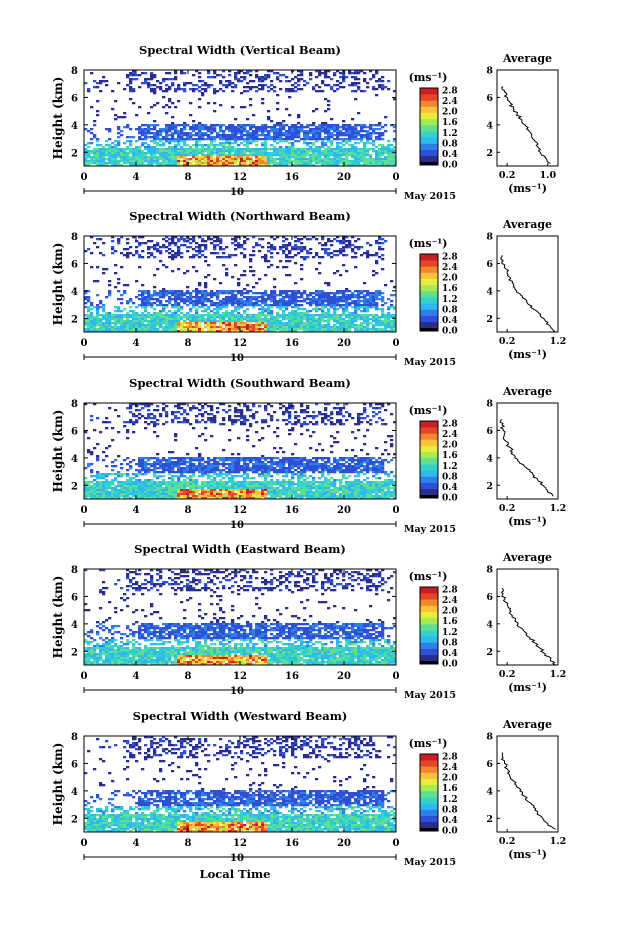 This screenshot has height=929, width=618. What do you see at coordinates (429, 257) in the screenshot?
I see `colorbar-swatch` at bounding box center [429, 257].